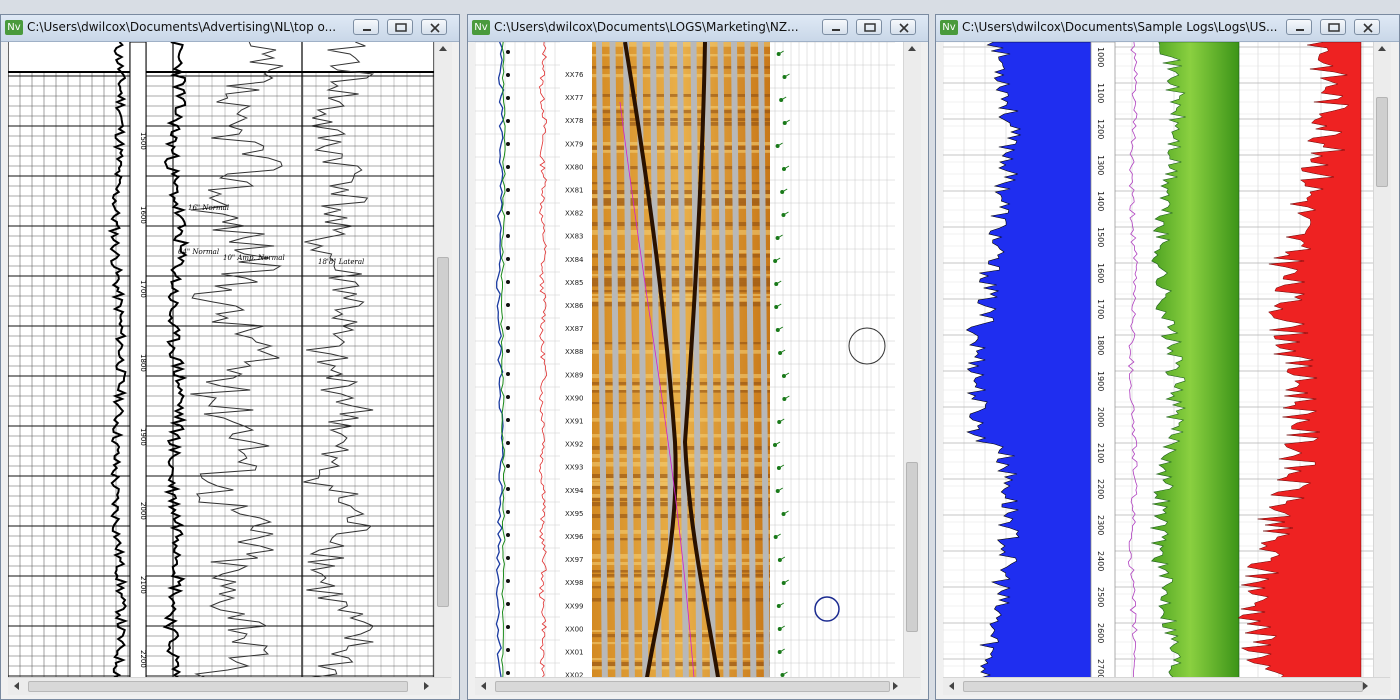 The height and width of the screenshot is (700, 1400). What do you see at coordinates (574, 167) in the screenshot?
I see `depth-label: XX80` at bounding box center [574, 167].